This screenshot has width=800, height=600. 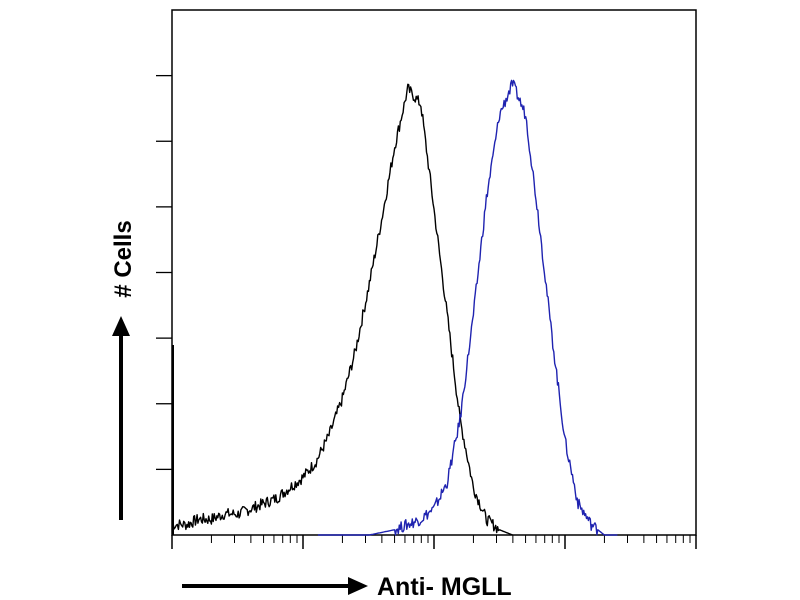 What do you see at coordinates (123, 258) in the screenshot?
I see `y-axis-label: # Cells` at bounding box center [123, 258].